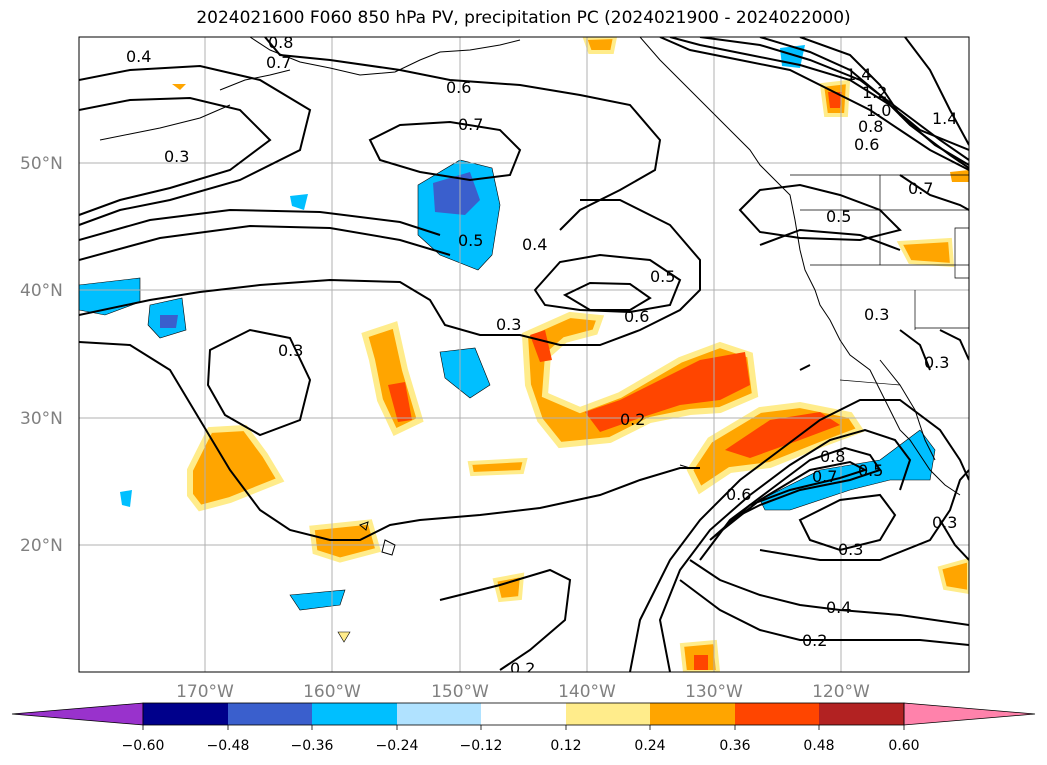 This screenshot has height=765, width=1047. Describe the element at coordinates (565, 746) in the screenshot. I see `colorbar-tick-label: 0.12` at that location.